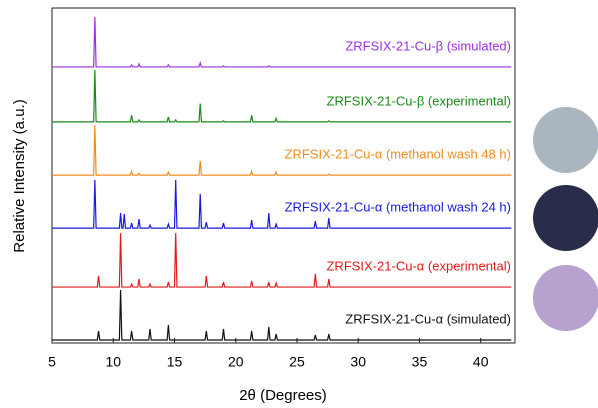  Describe the element at coordinates (297, 362) in the screenshot. I see `x-tick-label: 25` at that location.